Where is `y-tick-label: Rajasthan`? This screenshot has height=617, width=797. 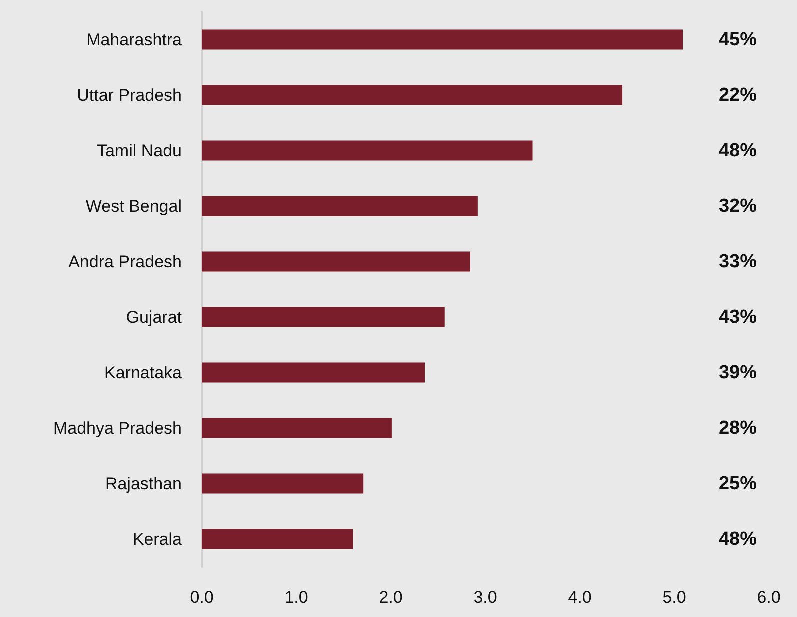
y-tick-label: Rajasthan is located at coordinates (143, 484).